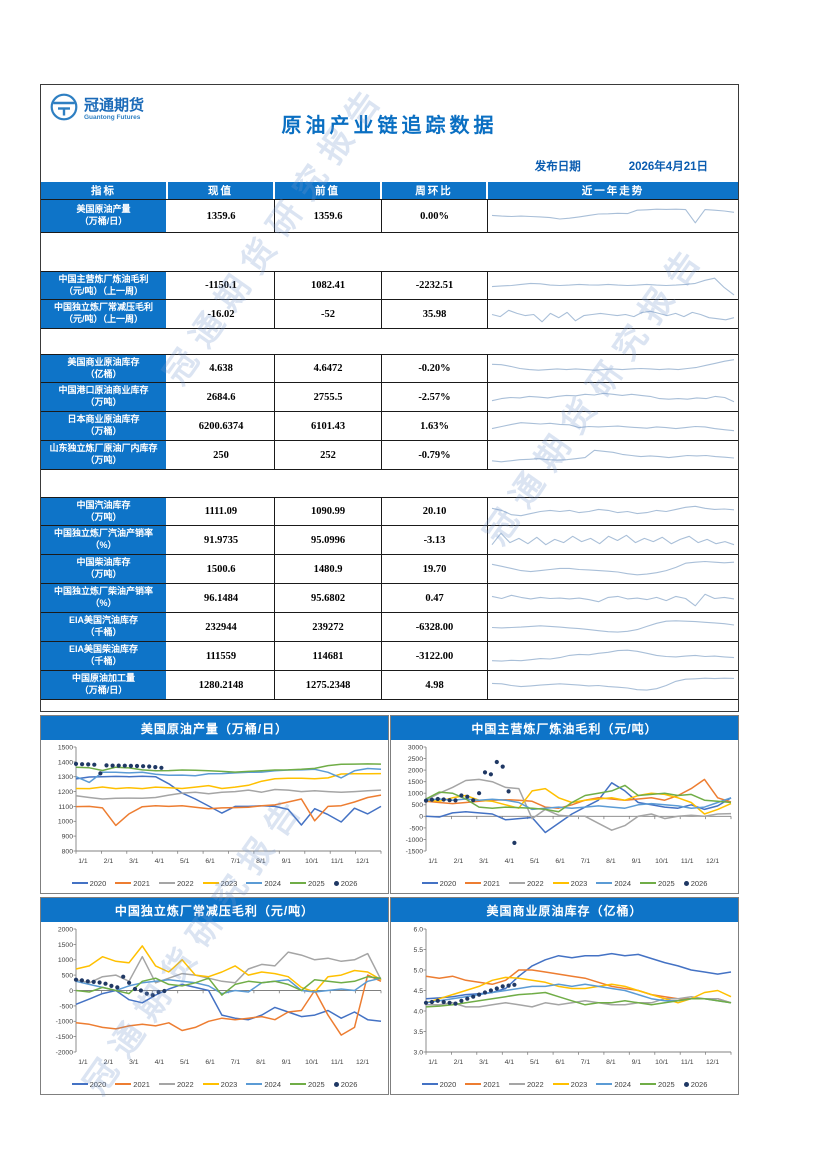 The width and height of the screenshot is (826, 1169). I want to click on svg-text: 2/1, so click(459, 1062).